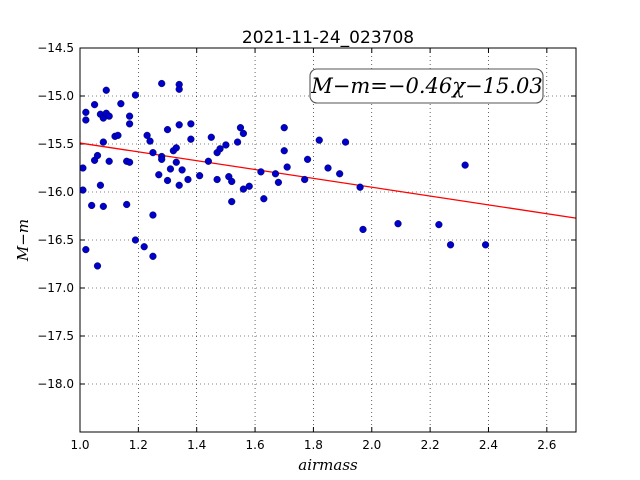 The image size is (640, 480). I want to click on x-tick-label: 1.6, so click(255, 445).